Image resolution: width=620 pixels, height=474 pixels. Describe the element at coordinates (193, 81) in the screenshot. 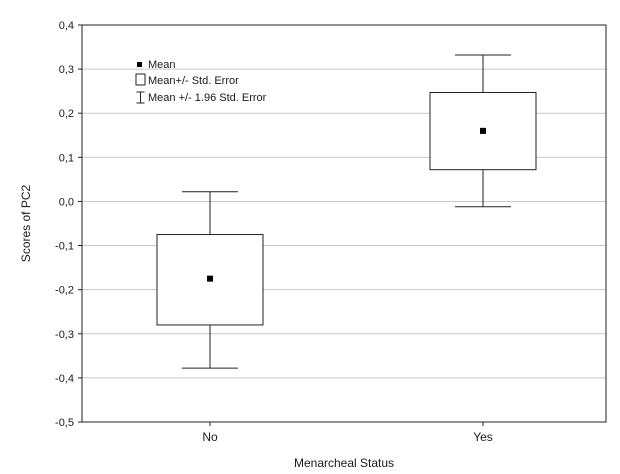

I see `legend-se-label: Mean+/- Std. Error` at that location.